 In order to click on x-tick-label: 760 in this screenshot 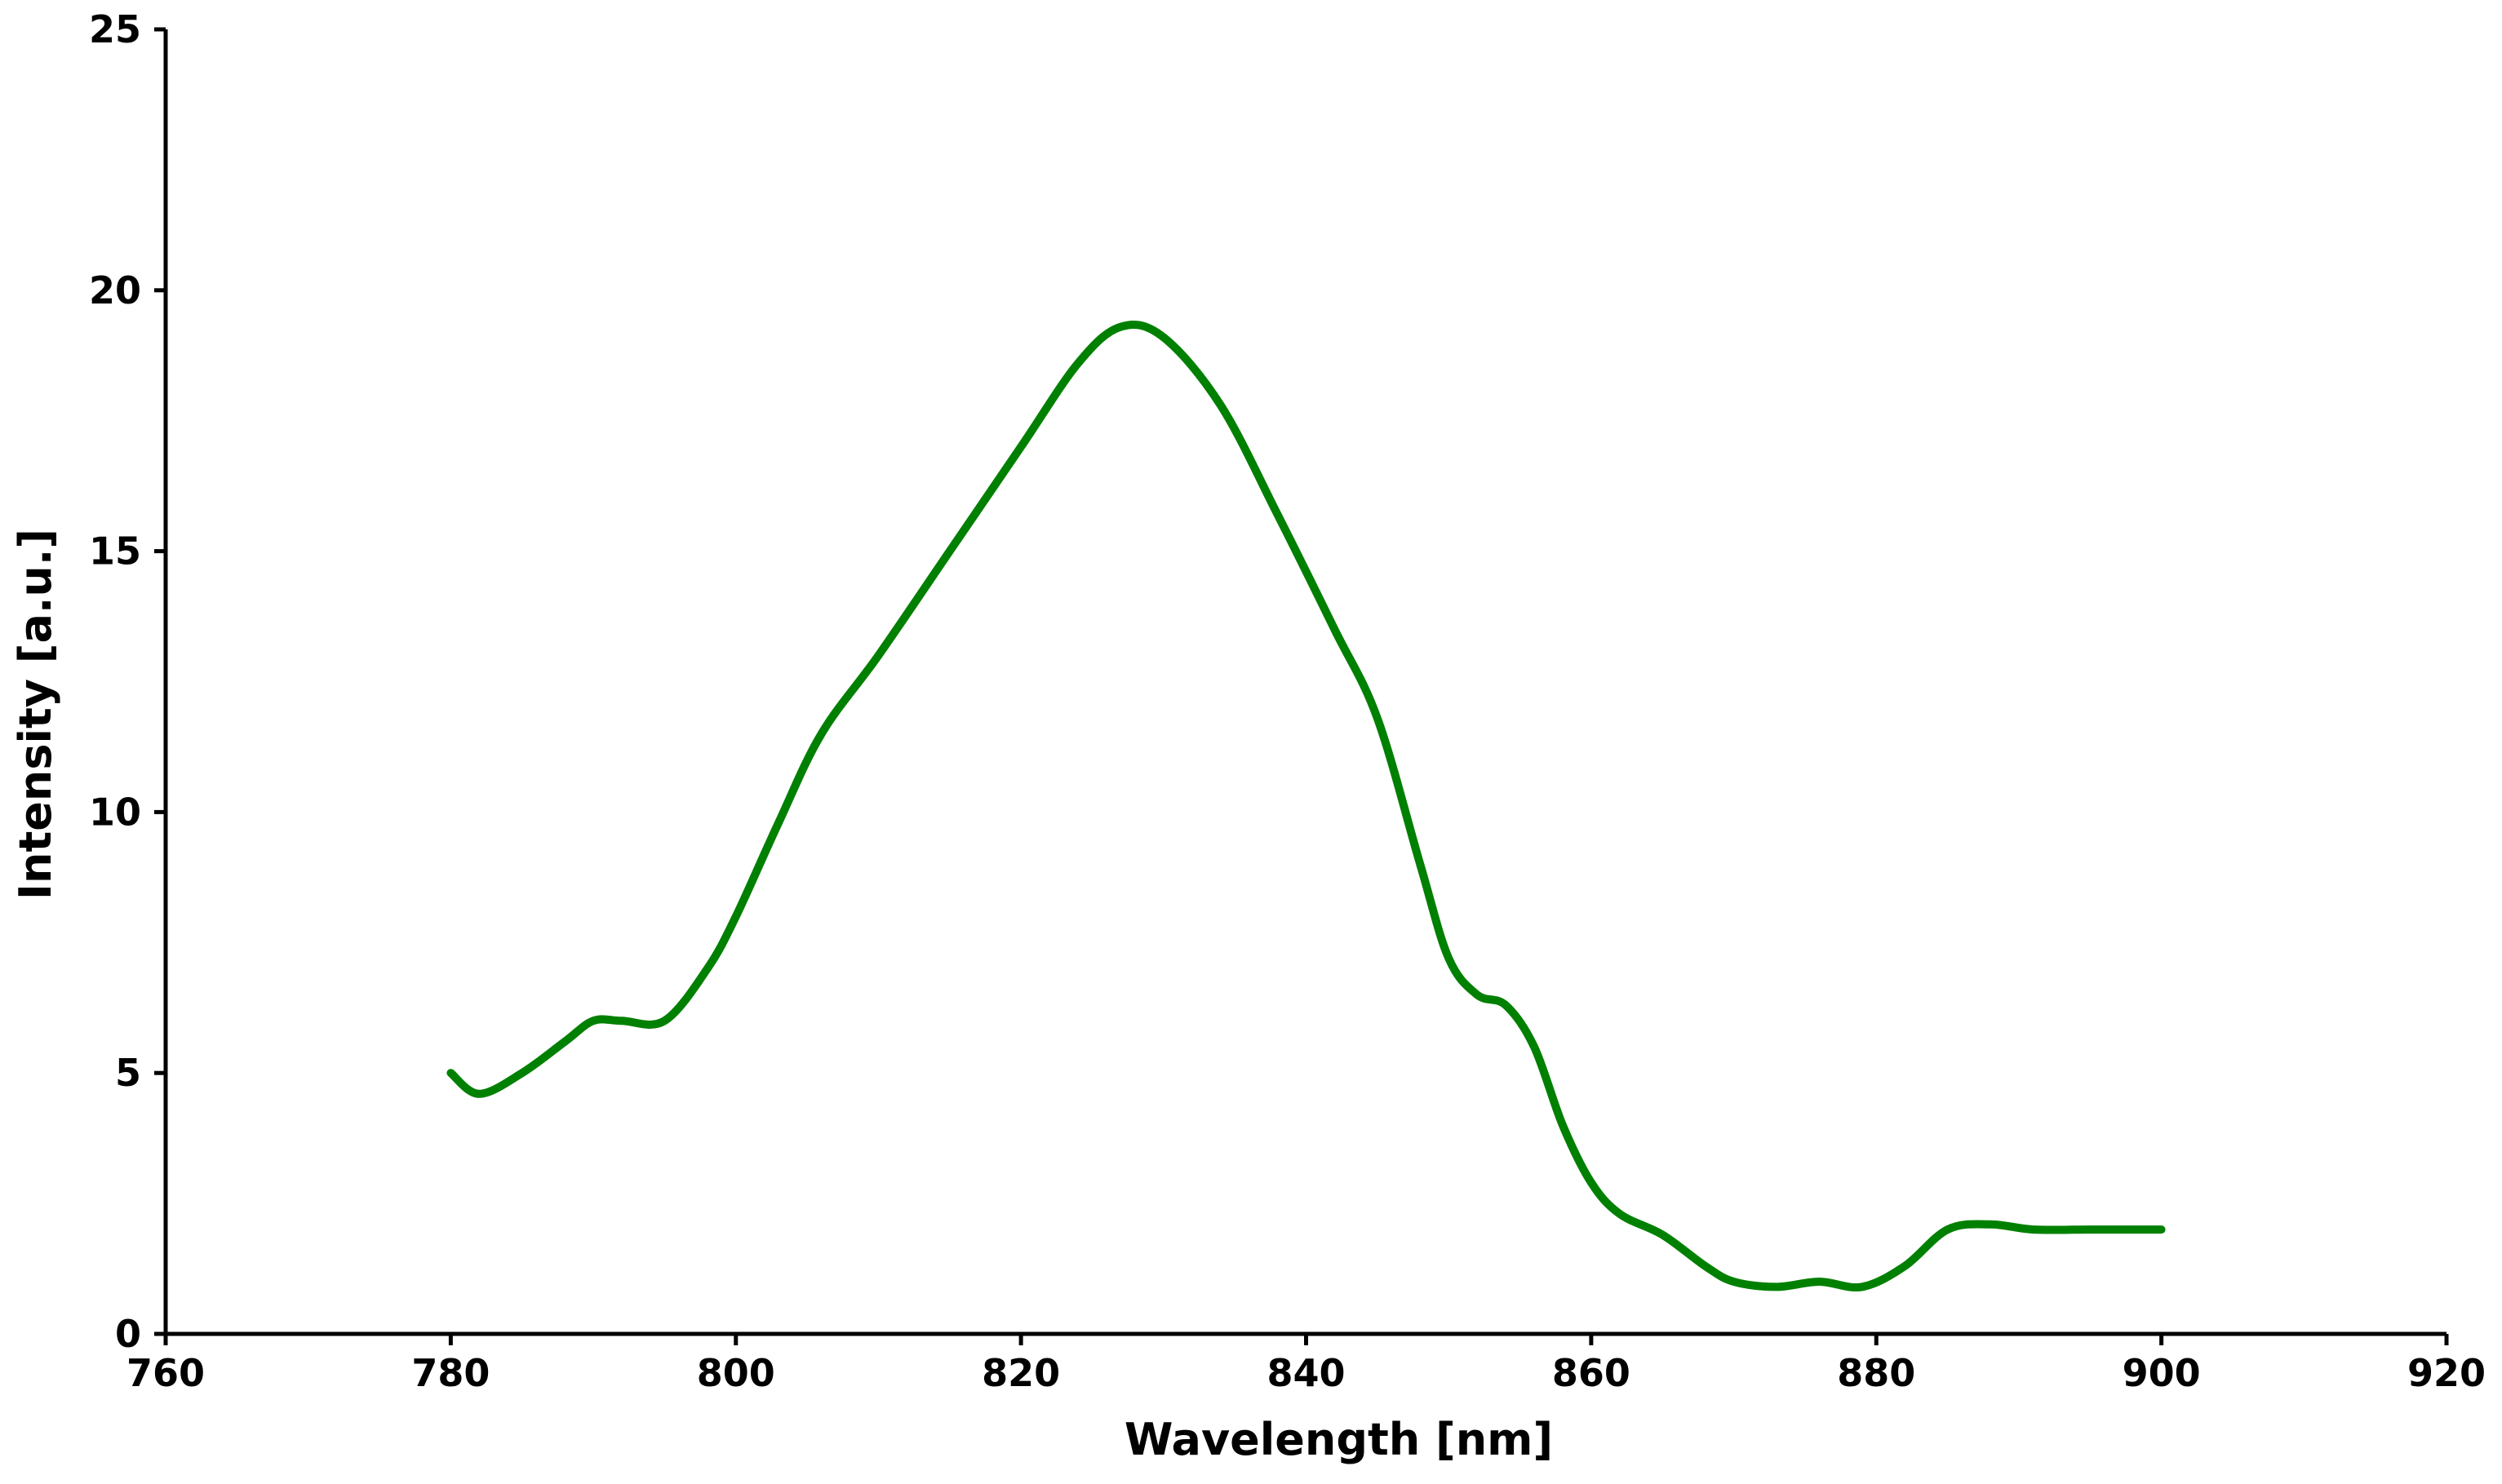, I will do `click(165, 1373)`.